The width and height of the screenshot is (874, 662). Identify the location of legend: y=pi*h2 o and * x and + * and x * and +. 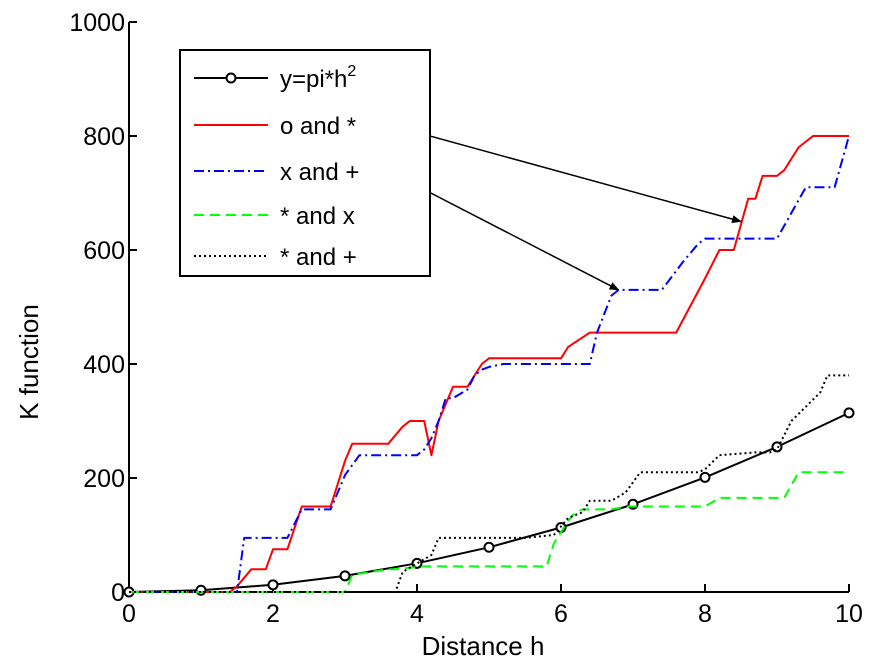
(305, 163).